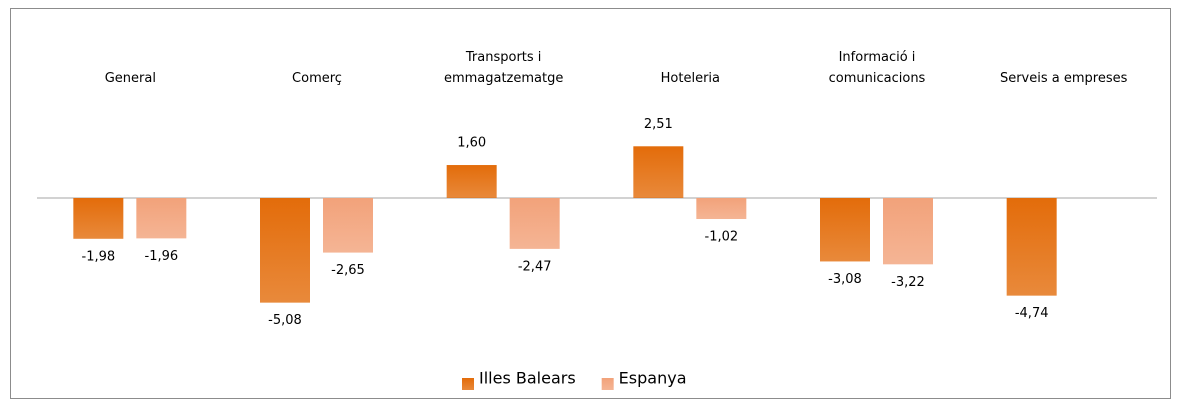 This screenshot has height=408, width=1182. I want to click on category-label: General, so click(130, 78).